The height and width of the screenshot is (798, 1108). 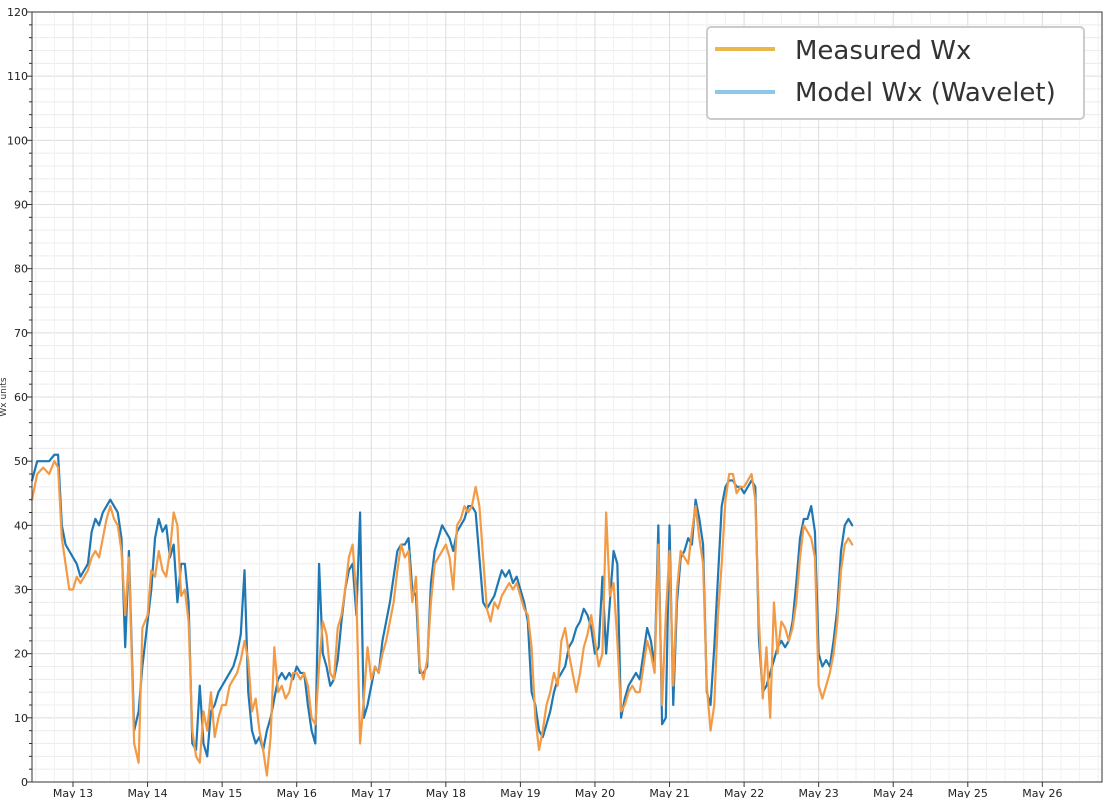 I want to click on x-tick-label: May 25, so click(x=968, y=792).